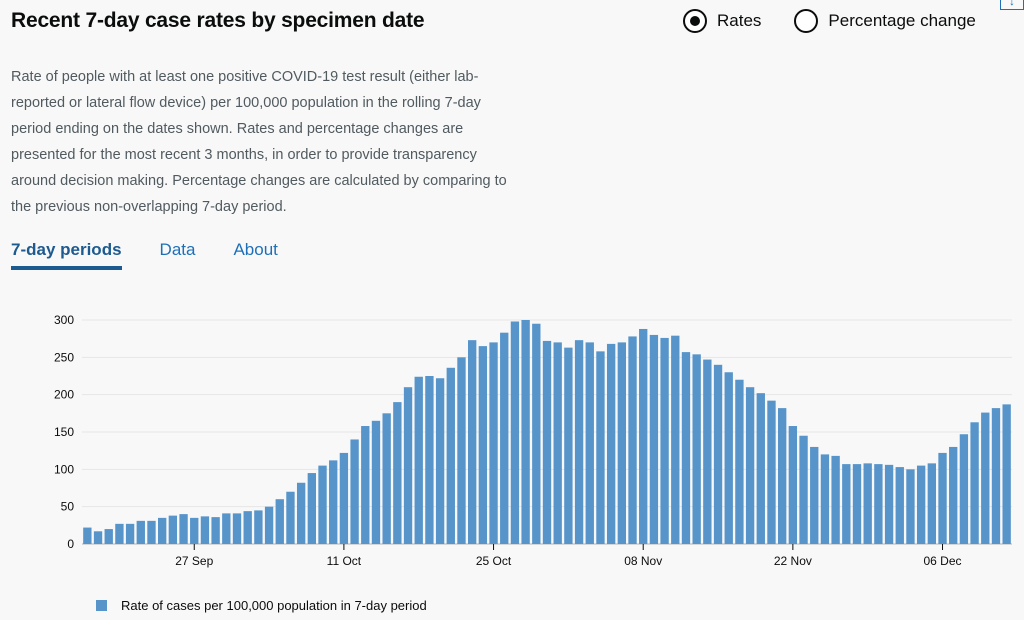 This screenshot has width=1024, height=620. What do you see at coordinates (101, 605) in the screenshot?
I see `legend-swatch` at bounding box center [101, 605].